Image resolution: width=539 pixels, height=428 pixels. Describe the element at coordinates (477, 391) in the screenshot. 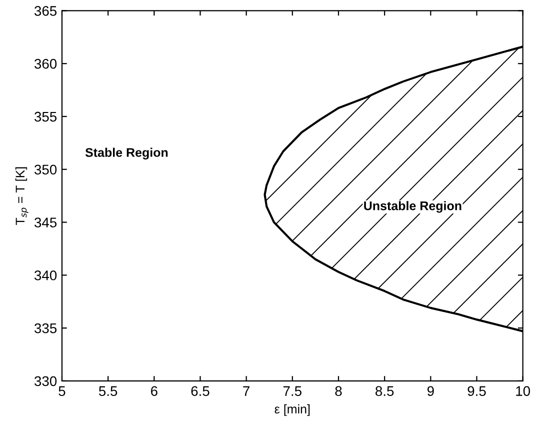

I see `x-tick-label: 9.5` at that location.